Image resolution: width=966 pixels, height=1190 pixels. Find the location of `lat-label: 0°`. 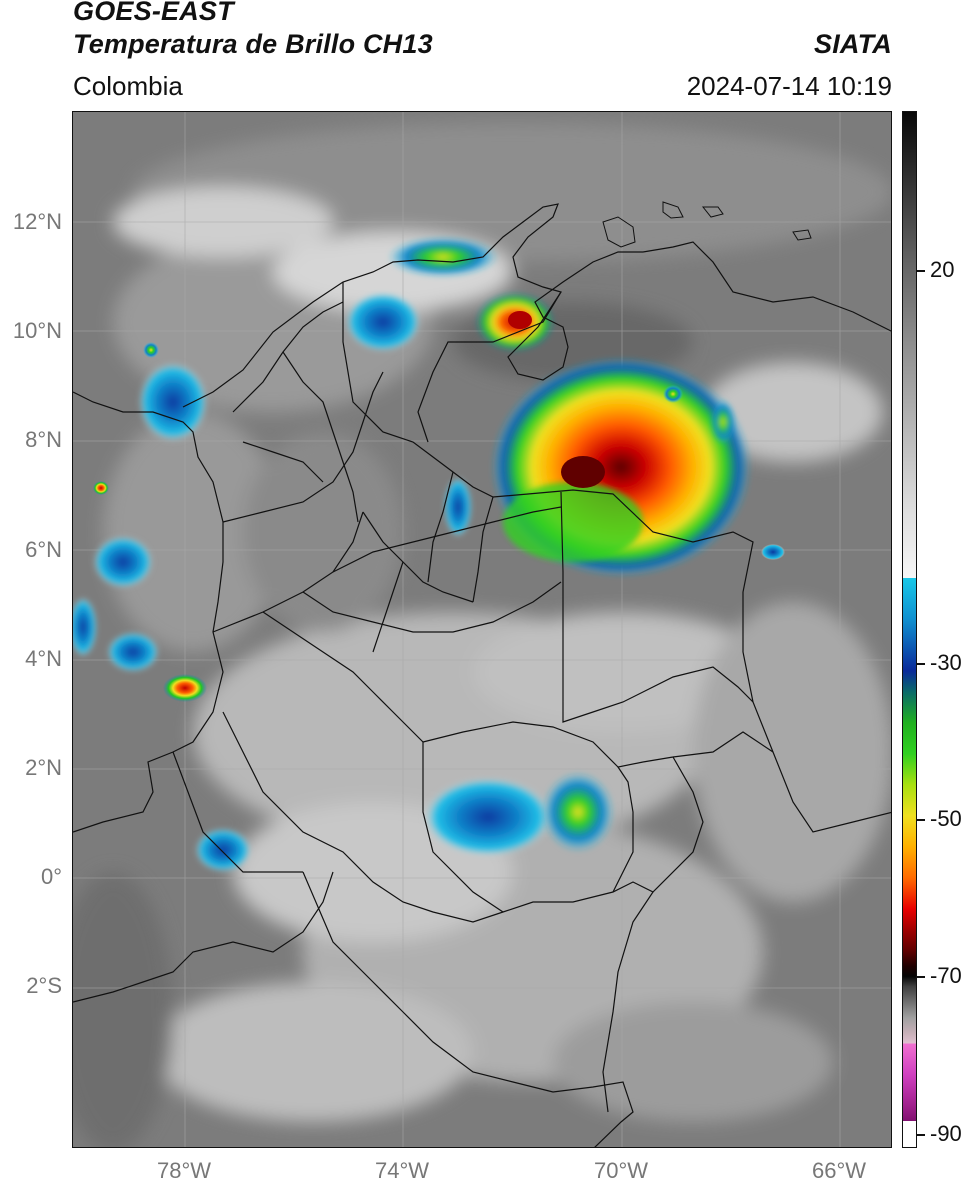

lat-label: 0° is located at coordinates (51, 876).